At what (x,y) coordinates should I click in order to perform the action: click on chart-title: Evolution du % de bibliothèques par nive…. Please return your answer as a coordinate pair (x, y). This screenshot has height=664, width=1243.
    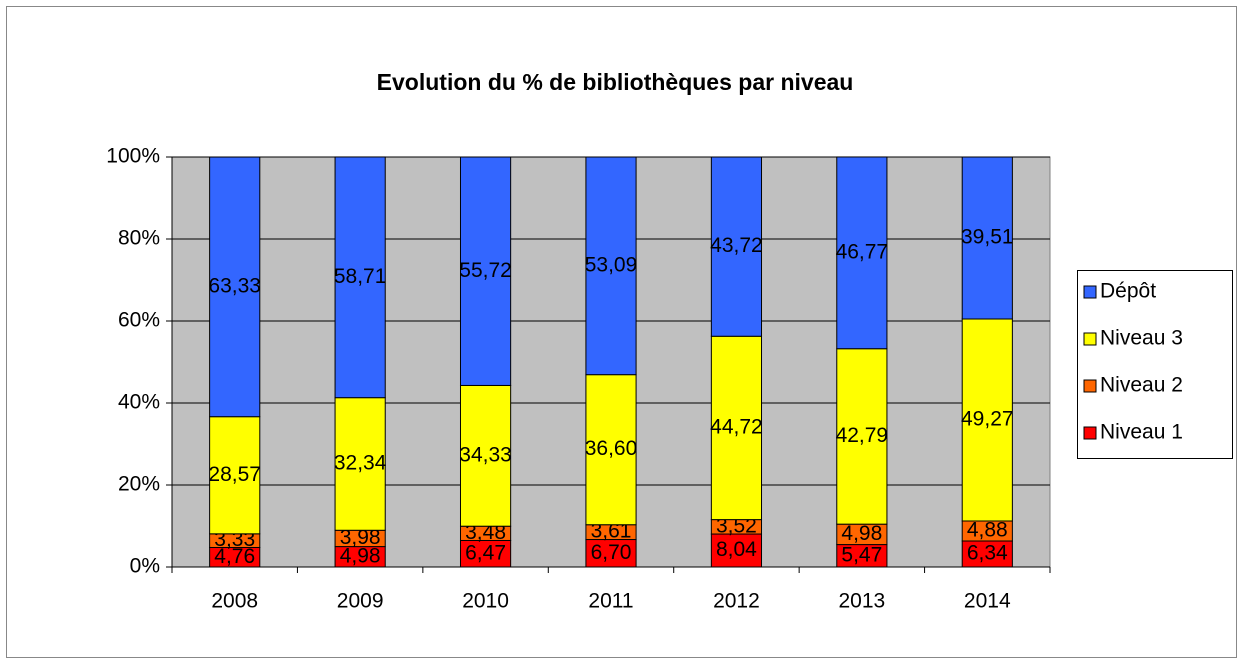
    Looking at the image, I should click on (615, 82).